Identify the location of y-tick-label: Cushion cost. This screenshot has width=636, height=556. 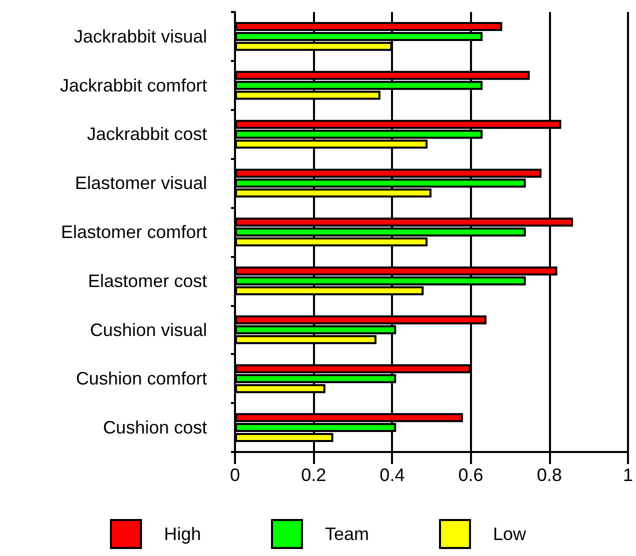
(154, 428).